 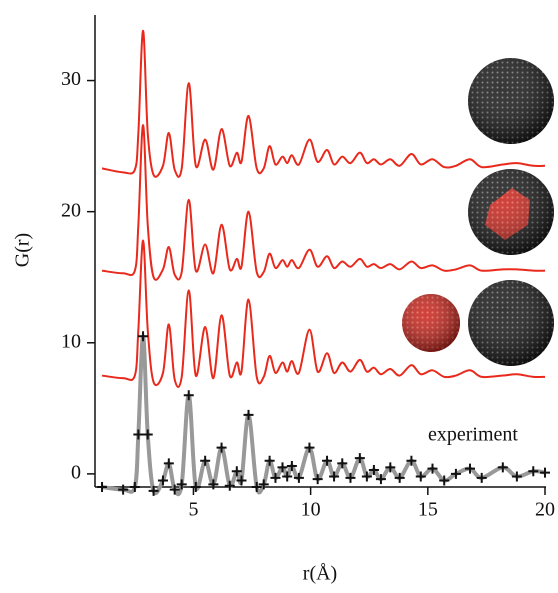 I want to click on annotation: experiment, so click(x=473, y=435).